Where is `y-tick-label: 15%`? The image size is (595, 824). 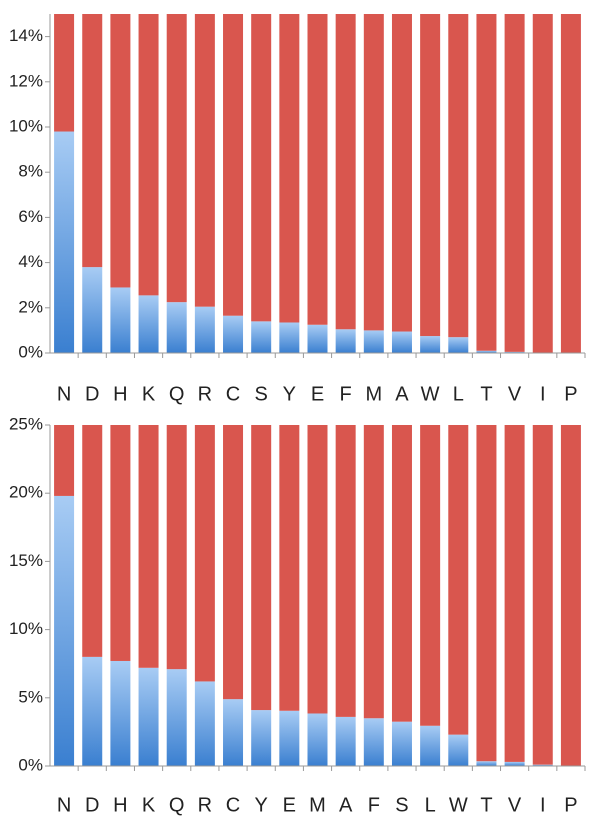 y-tick-label: 15% is located at coordinates (26, 560).